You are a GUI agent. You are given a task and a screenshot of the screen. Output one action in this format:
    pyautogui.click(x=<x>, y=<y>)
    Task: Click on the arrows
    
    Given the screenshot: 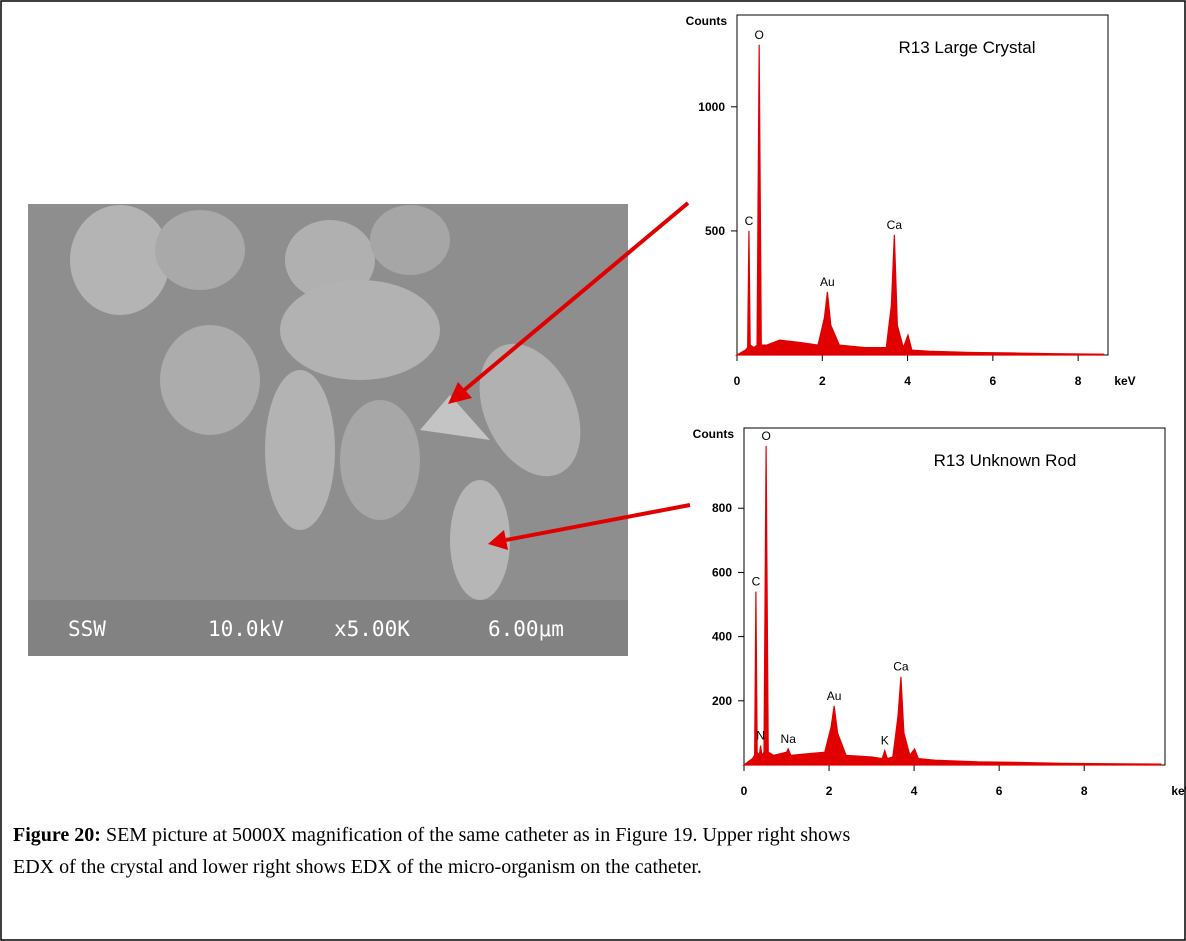 What is the action you would take?
    pyautogui.click(x=569, y=375)
    